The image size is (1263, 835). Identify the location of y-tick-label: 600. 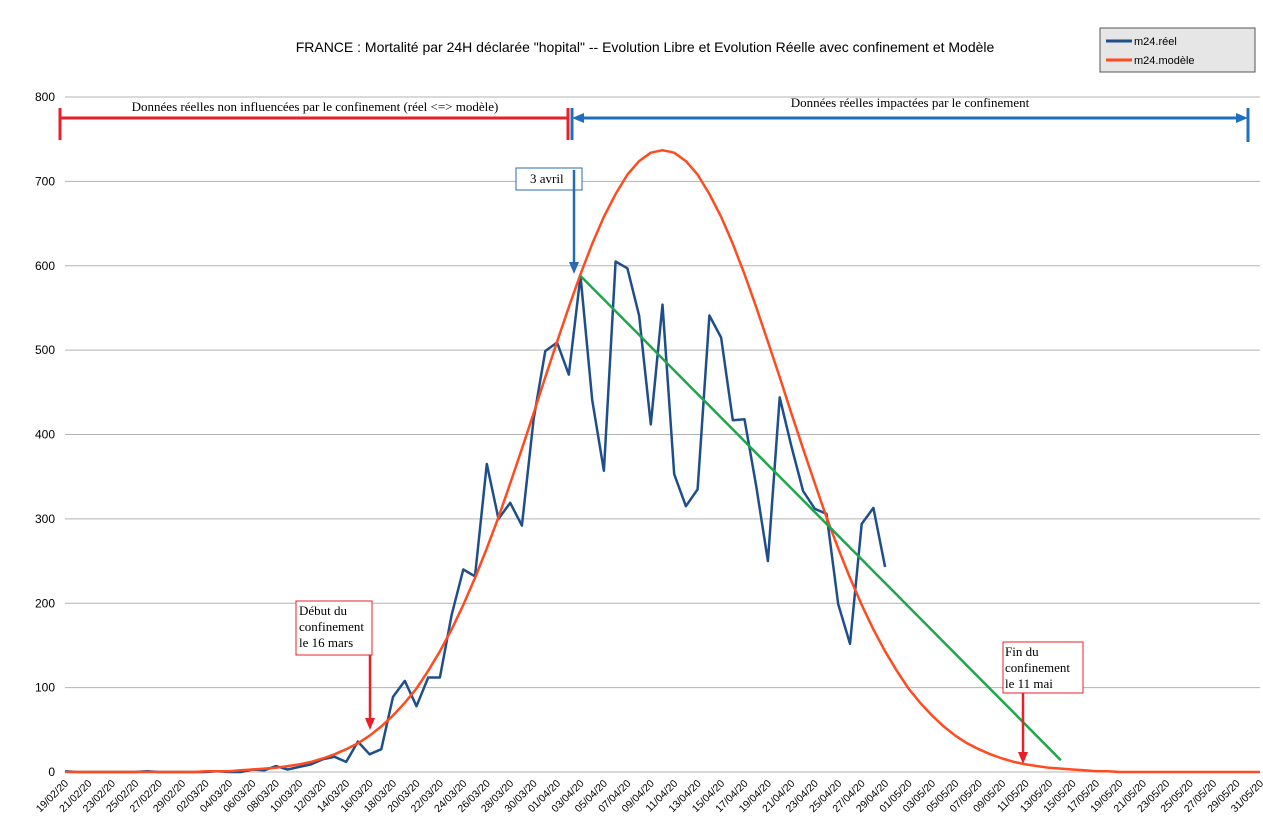
(45, 266).